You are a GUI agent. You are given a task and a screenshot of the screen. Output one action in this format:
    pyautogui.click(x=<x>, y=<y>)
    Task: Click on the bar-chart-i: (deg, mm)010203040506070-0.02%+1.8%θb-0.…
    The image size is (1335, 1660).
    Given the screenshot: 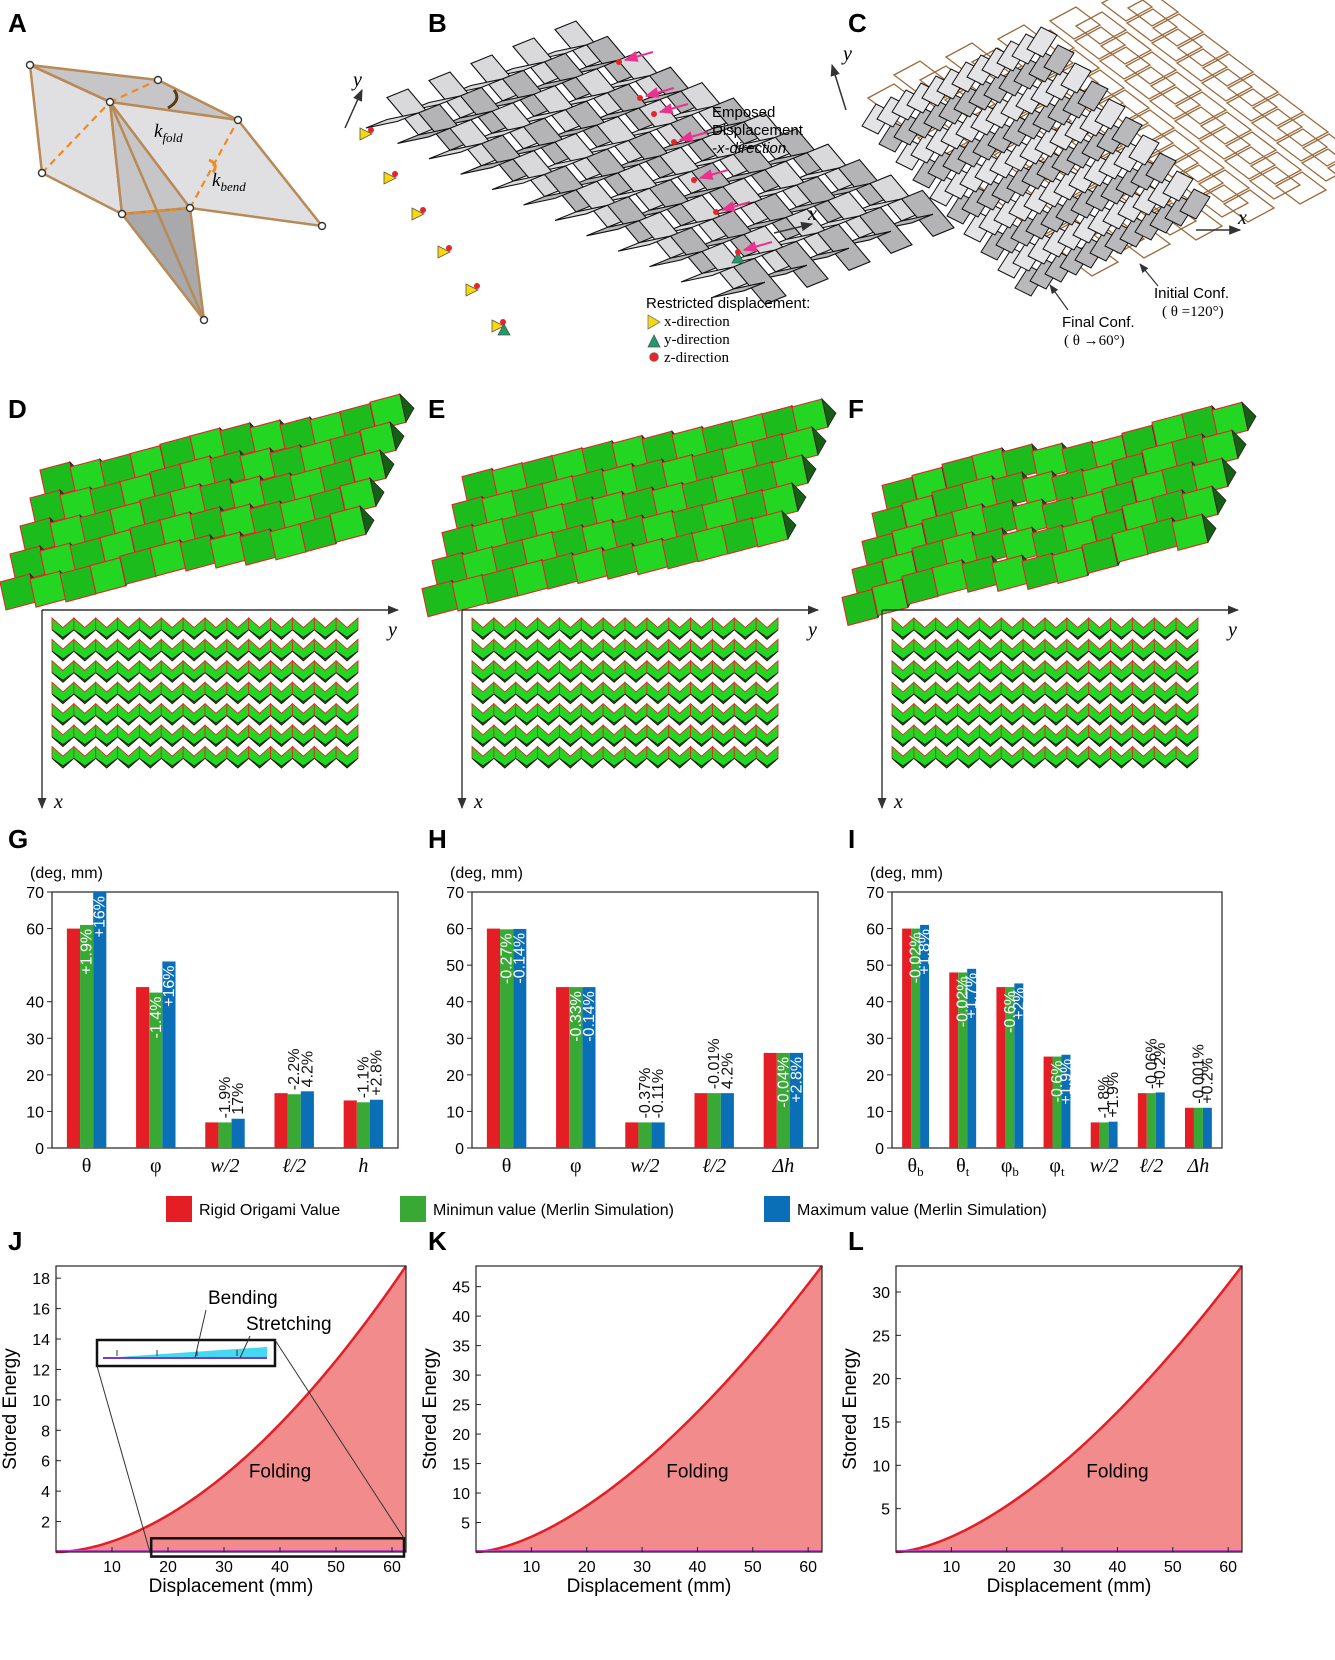 What is the action you would take?
    pyautogui.click(x=1044, y=1022)
    